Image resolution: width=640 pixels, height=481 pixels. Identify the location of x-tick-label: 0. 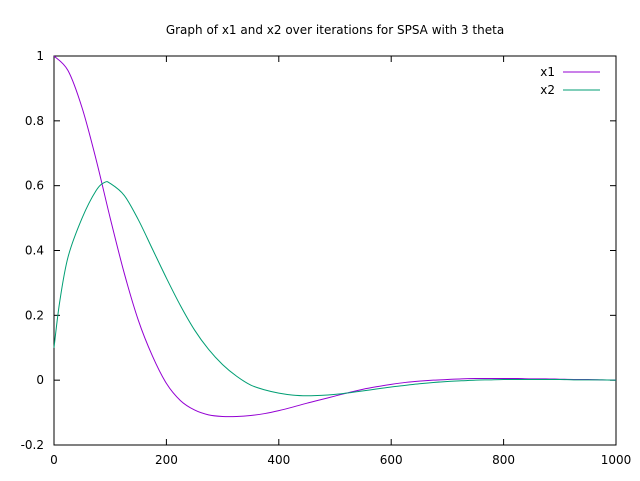
(54, 460).